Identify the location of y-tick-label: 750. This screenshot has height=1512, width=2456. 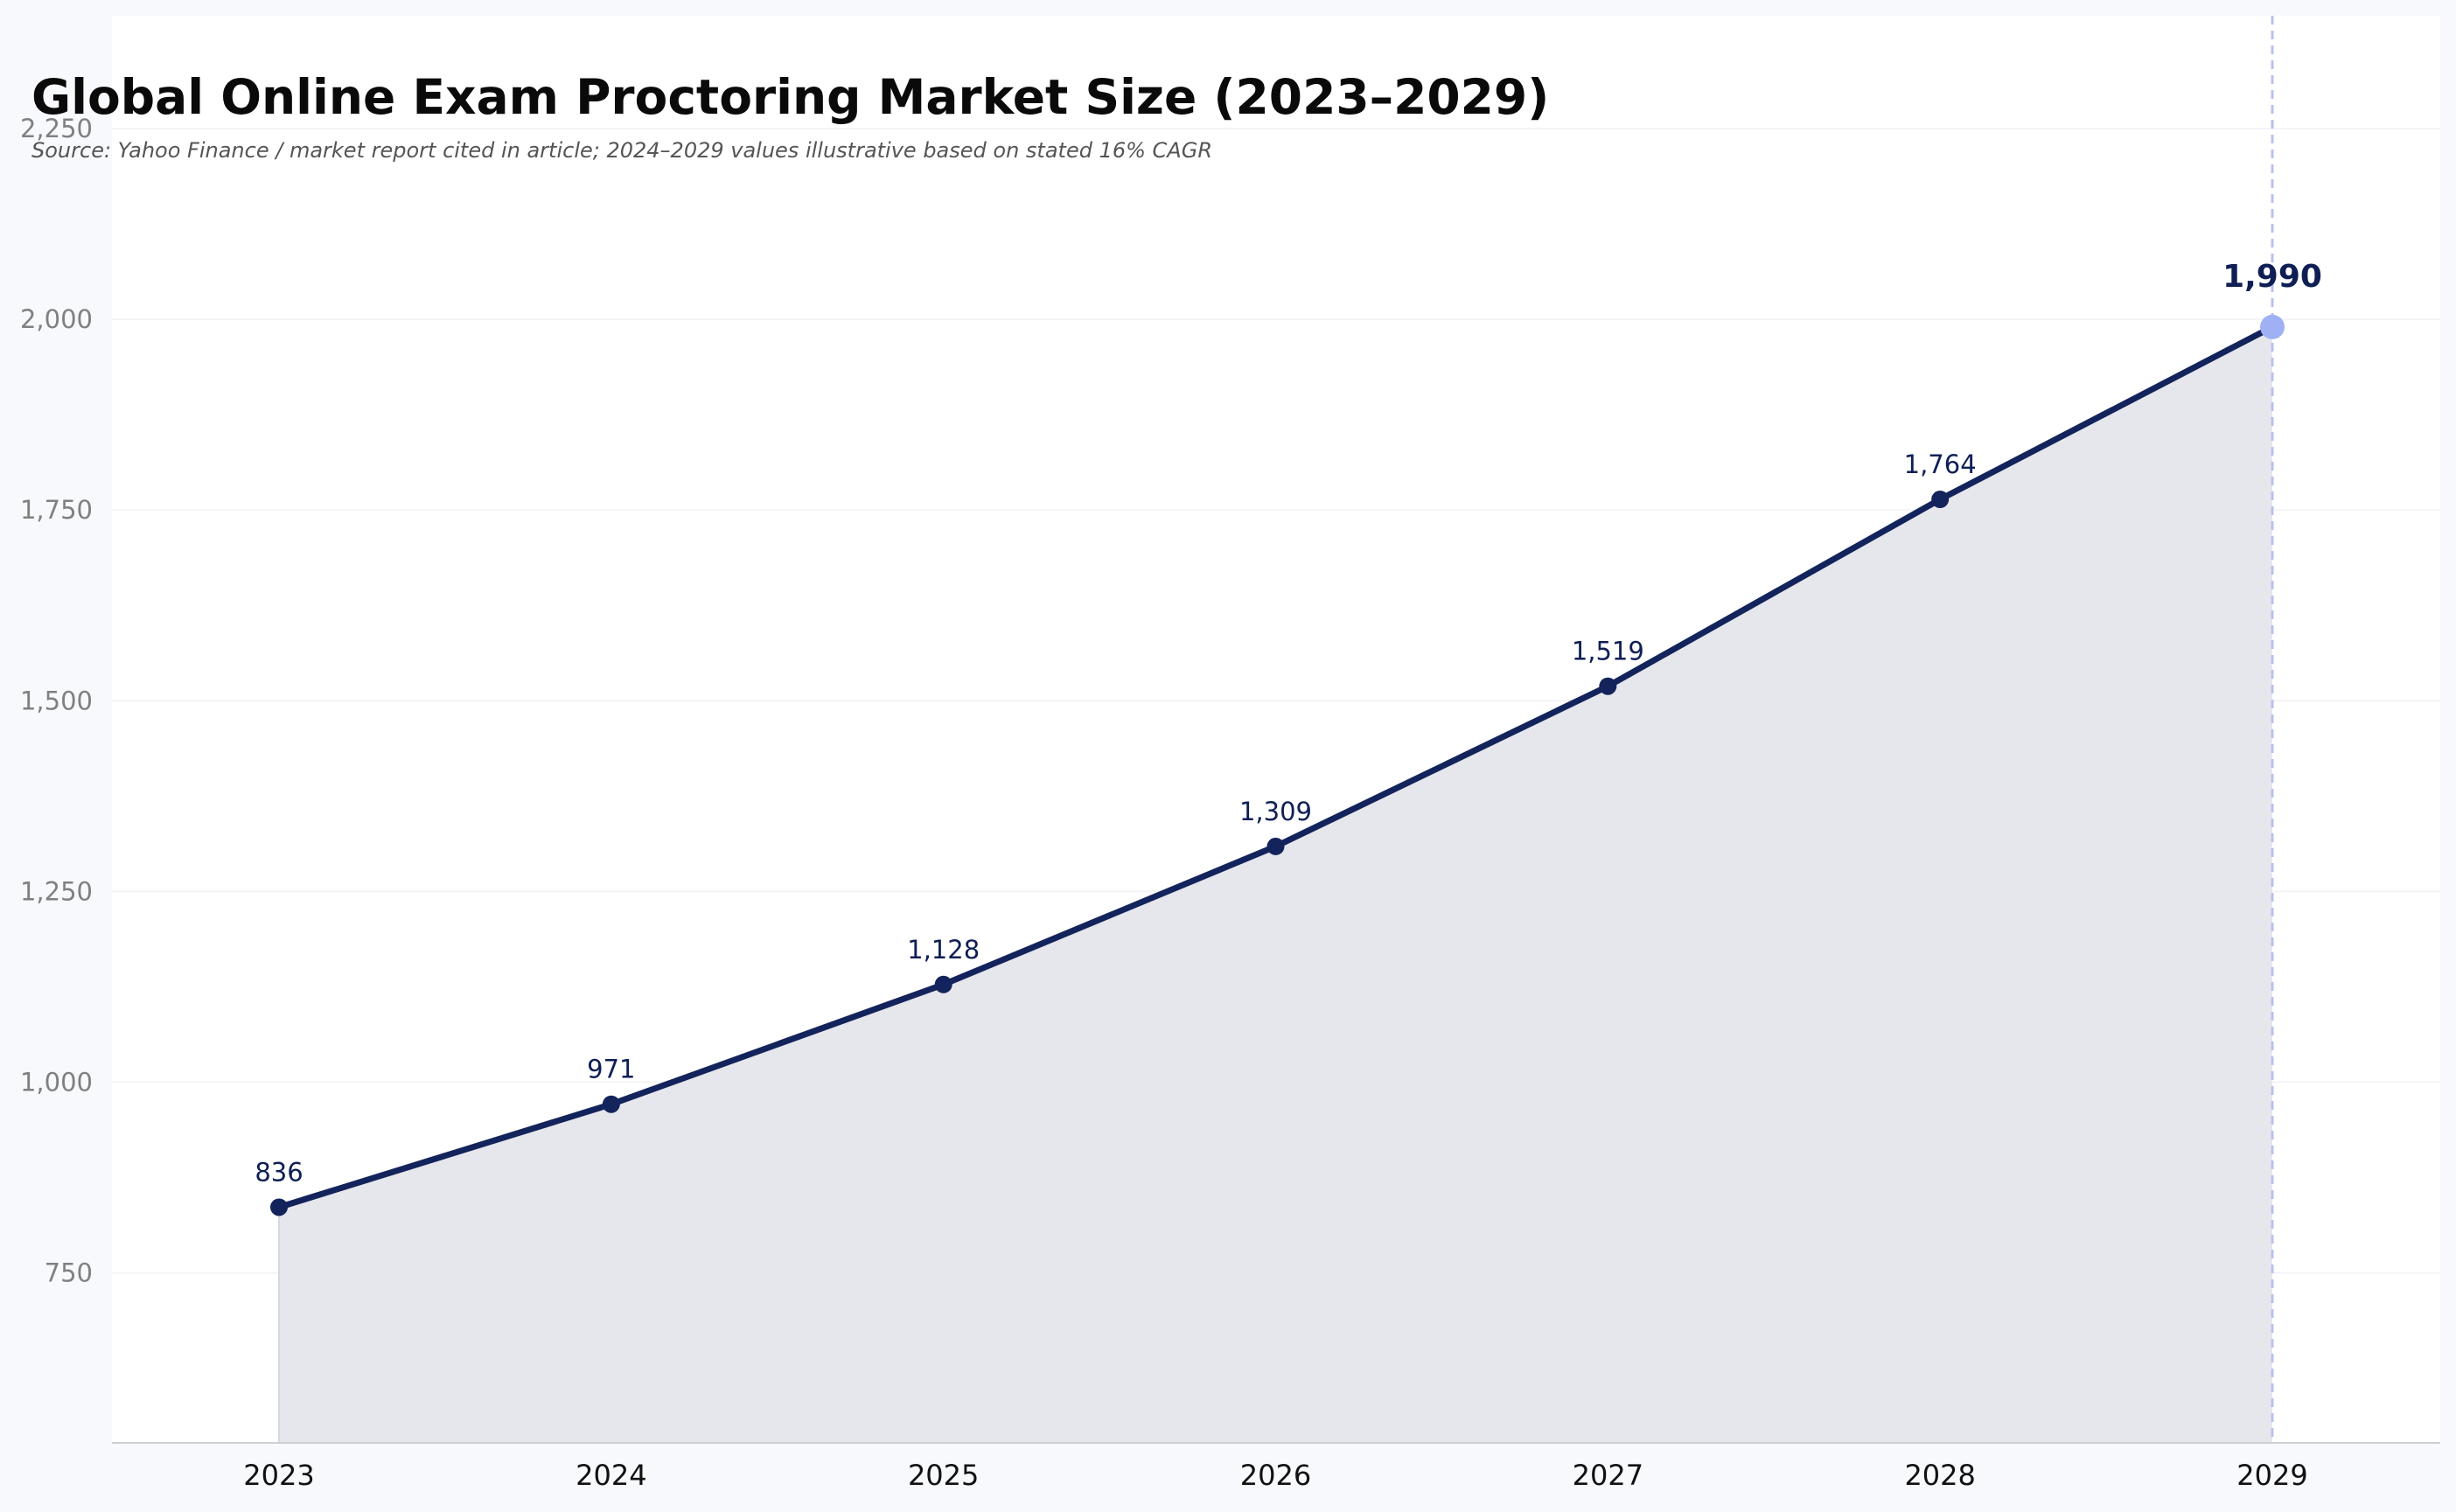
(69, 1273).